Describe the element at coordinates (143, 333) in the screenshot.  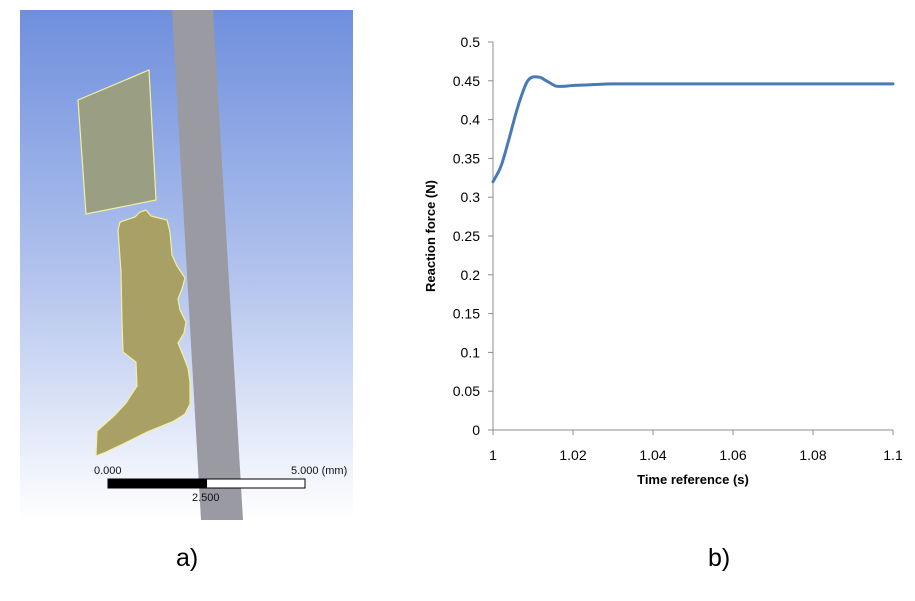
I see `lower-part` at that location.